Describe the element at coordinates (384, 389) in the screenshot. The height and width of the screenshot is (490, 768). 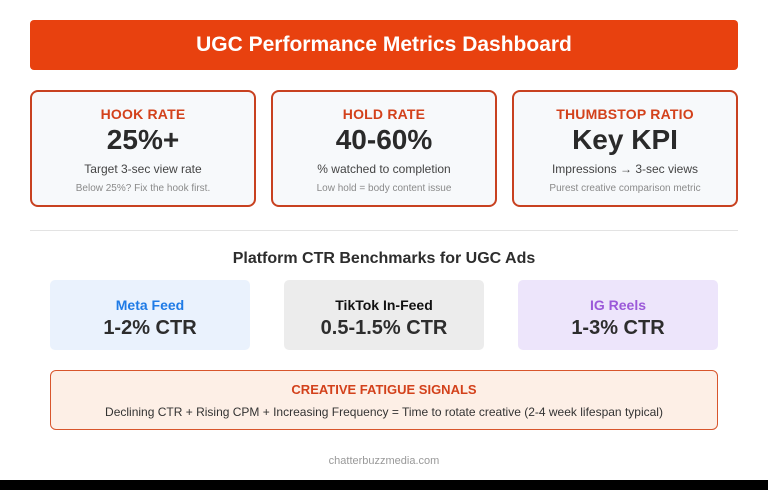
I see `fatigue-title: CREATIVE FATIGUE SIGNALS` at that location.